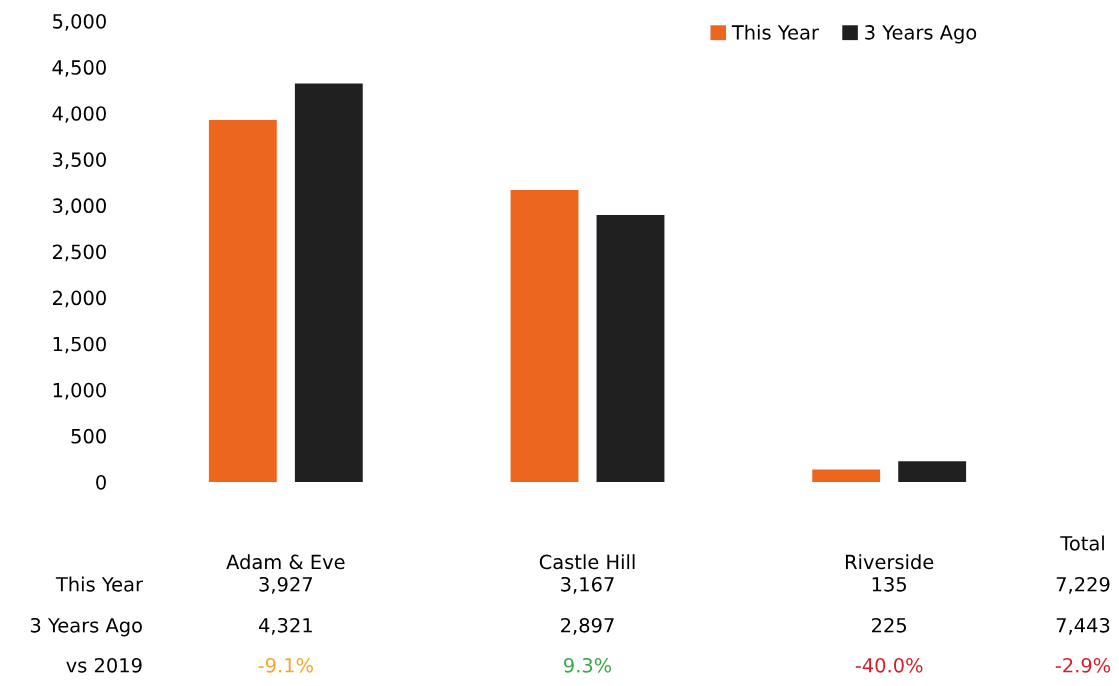  Describe the element at coordinates (285, 665) in the screenshot. I see `text: -9.1%` at that location.